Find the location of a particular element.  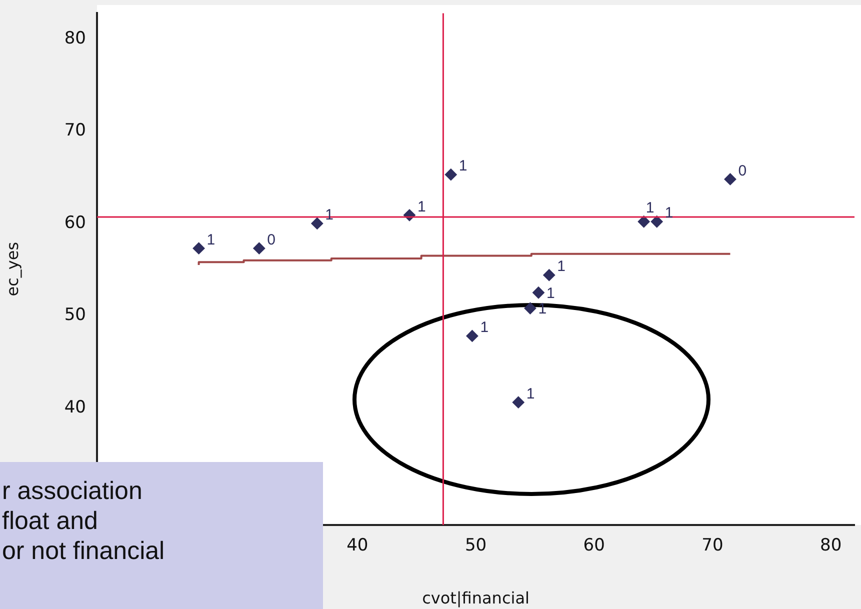

y-tick-label: 70 is located at coordinates (75, 130).